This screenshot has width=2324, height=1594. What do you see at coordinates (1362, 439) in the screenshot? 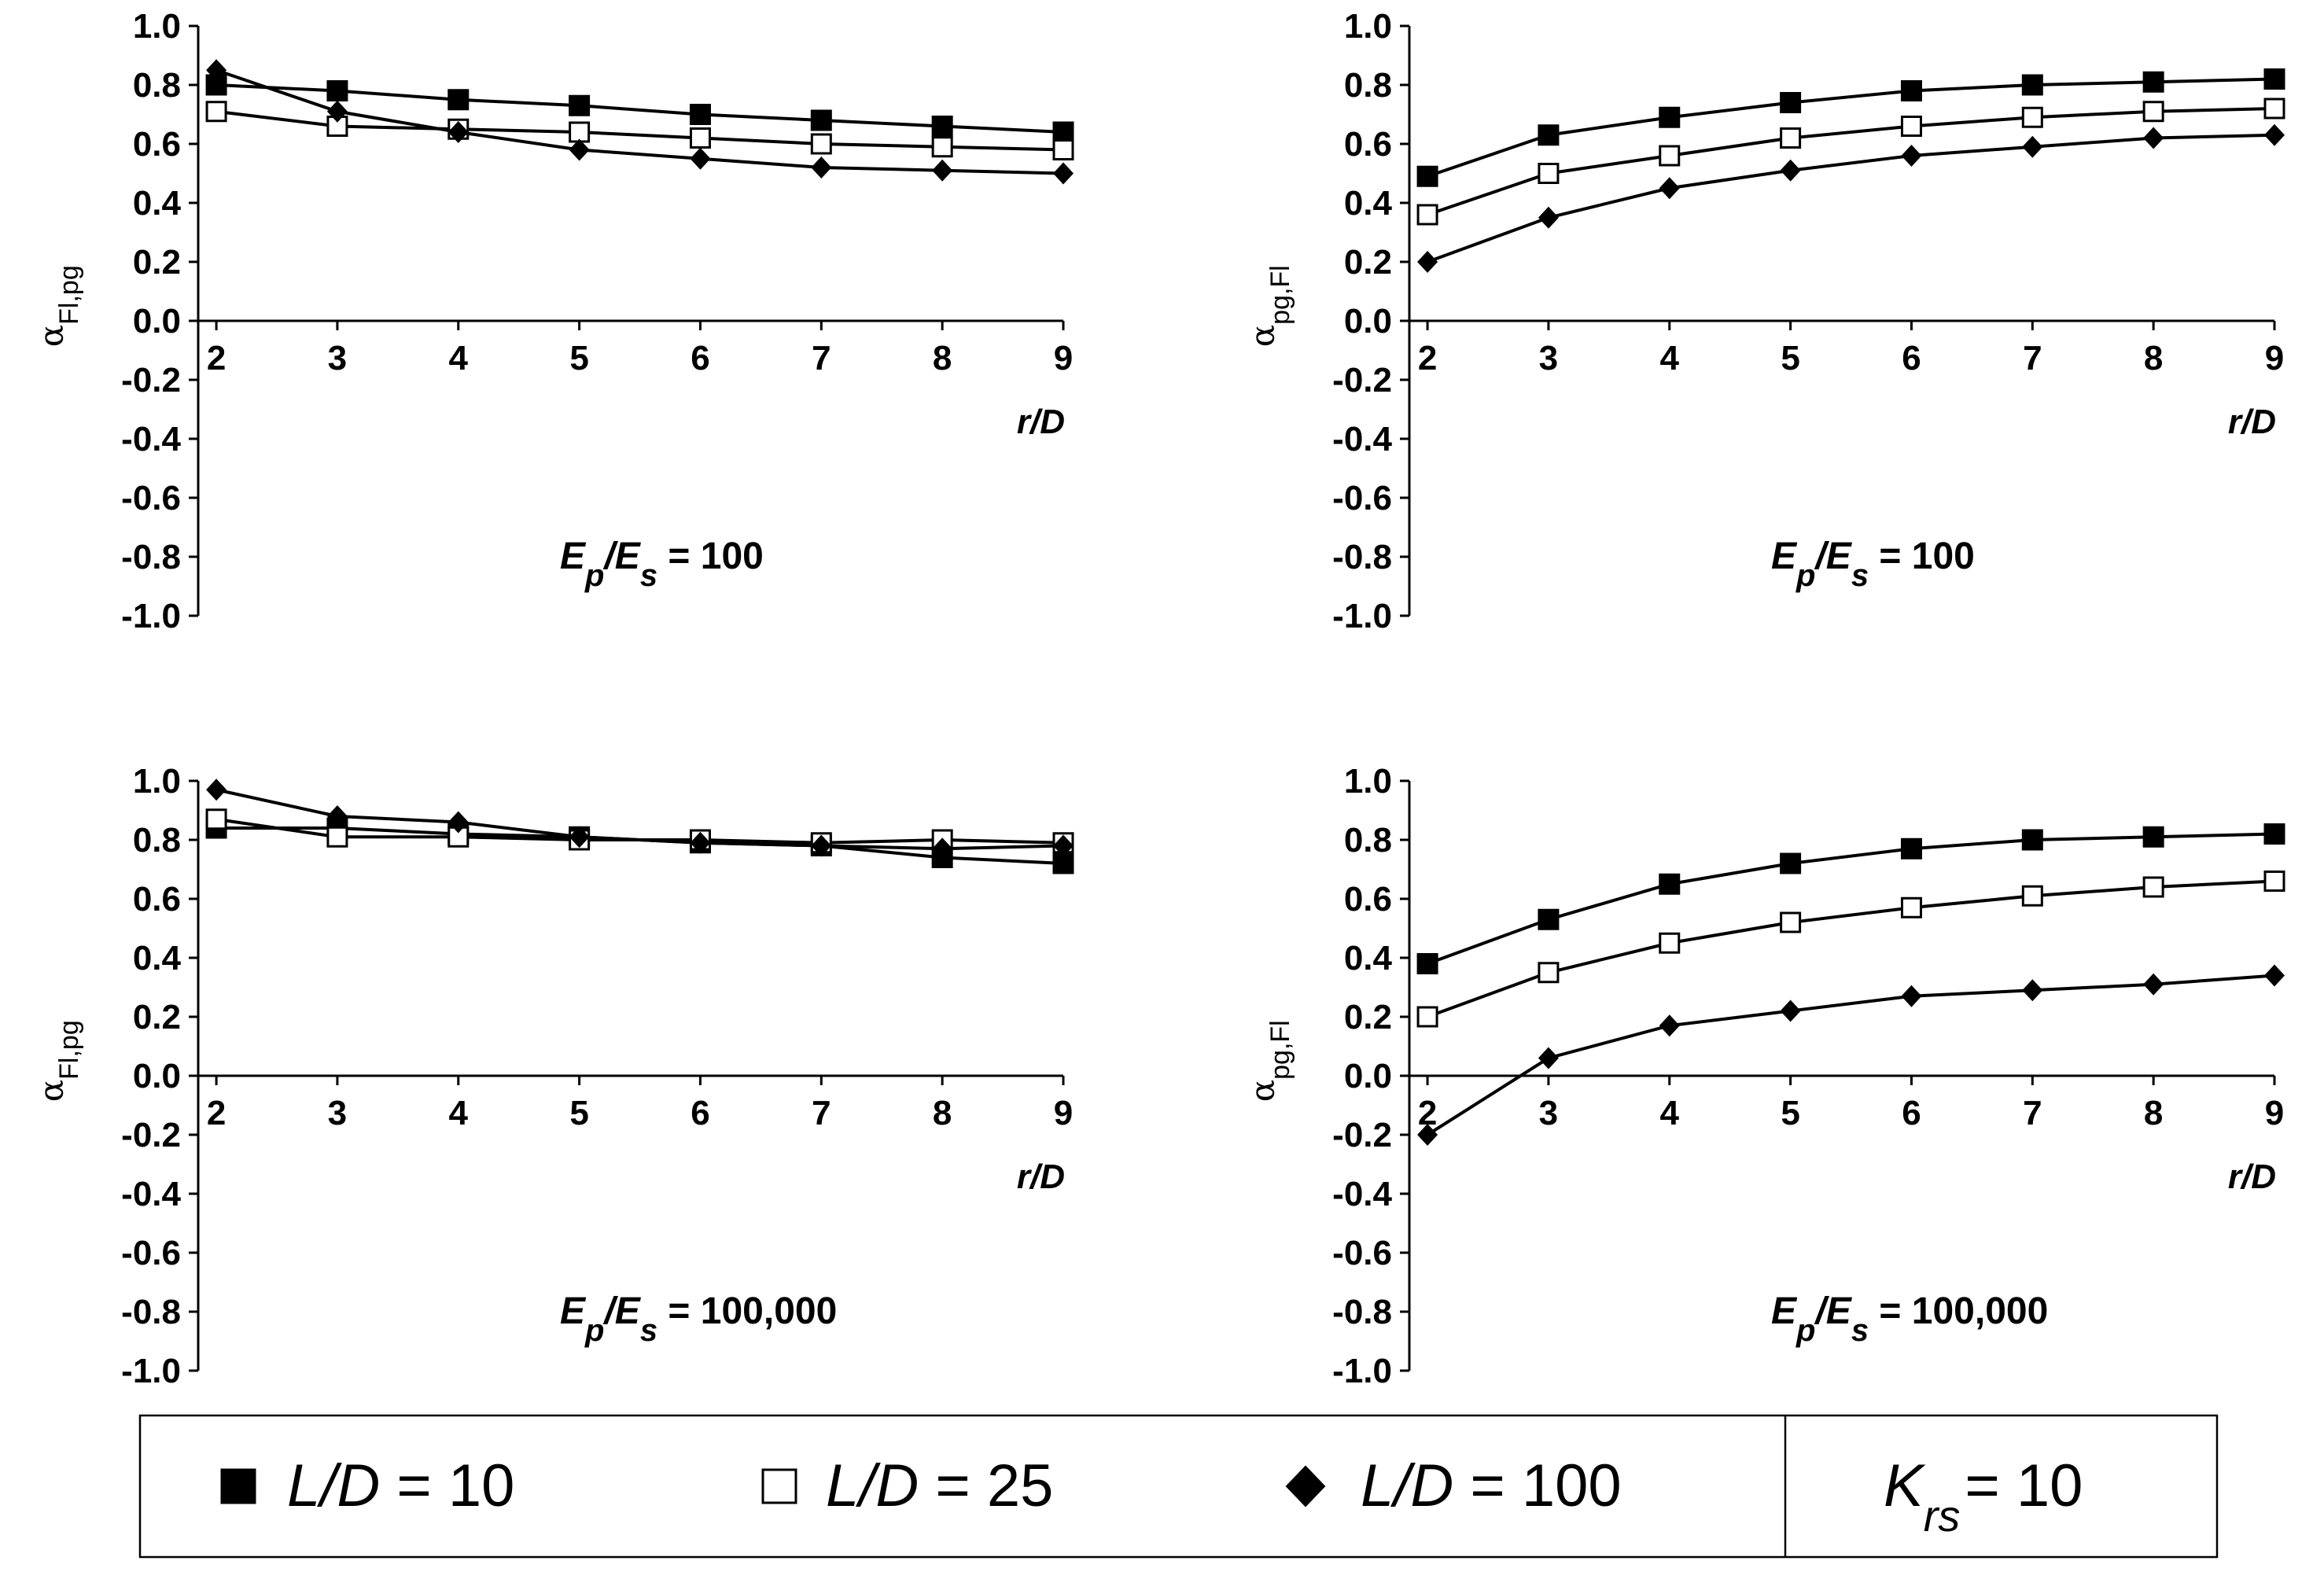
I see `y-tick-label: -0.4` at bounding box center [1362, 439].